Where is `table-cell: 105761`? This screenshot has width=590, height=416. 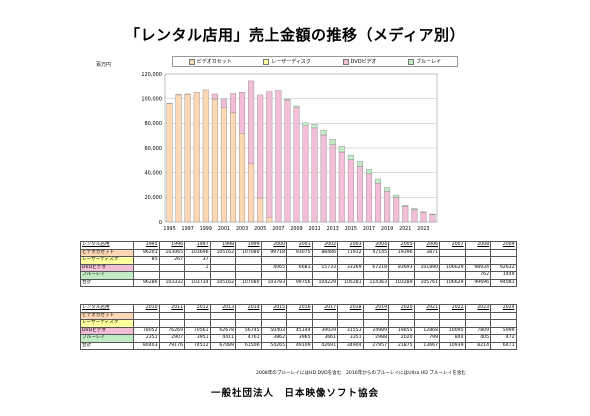 table-cell: 105761 is located at coordinates (426, 282).